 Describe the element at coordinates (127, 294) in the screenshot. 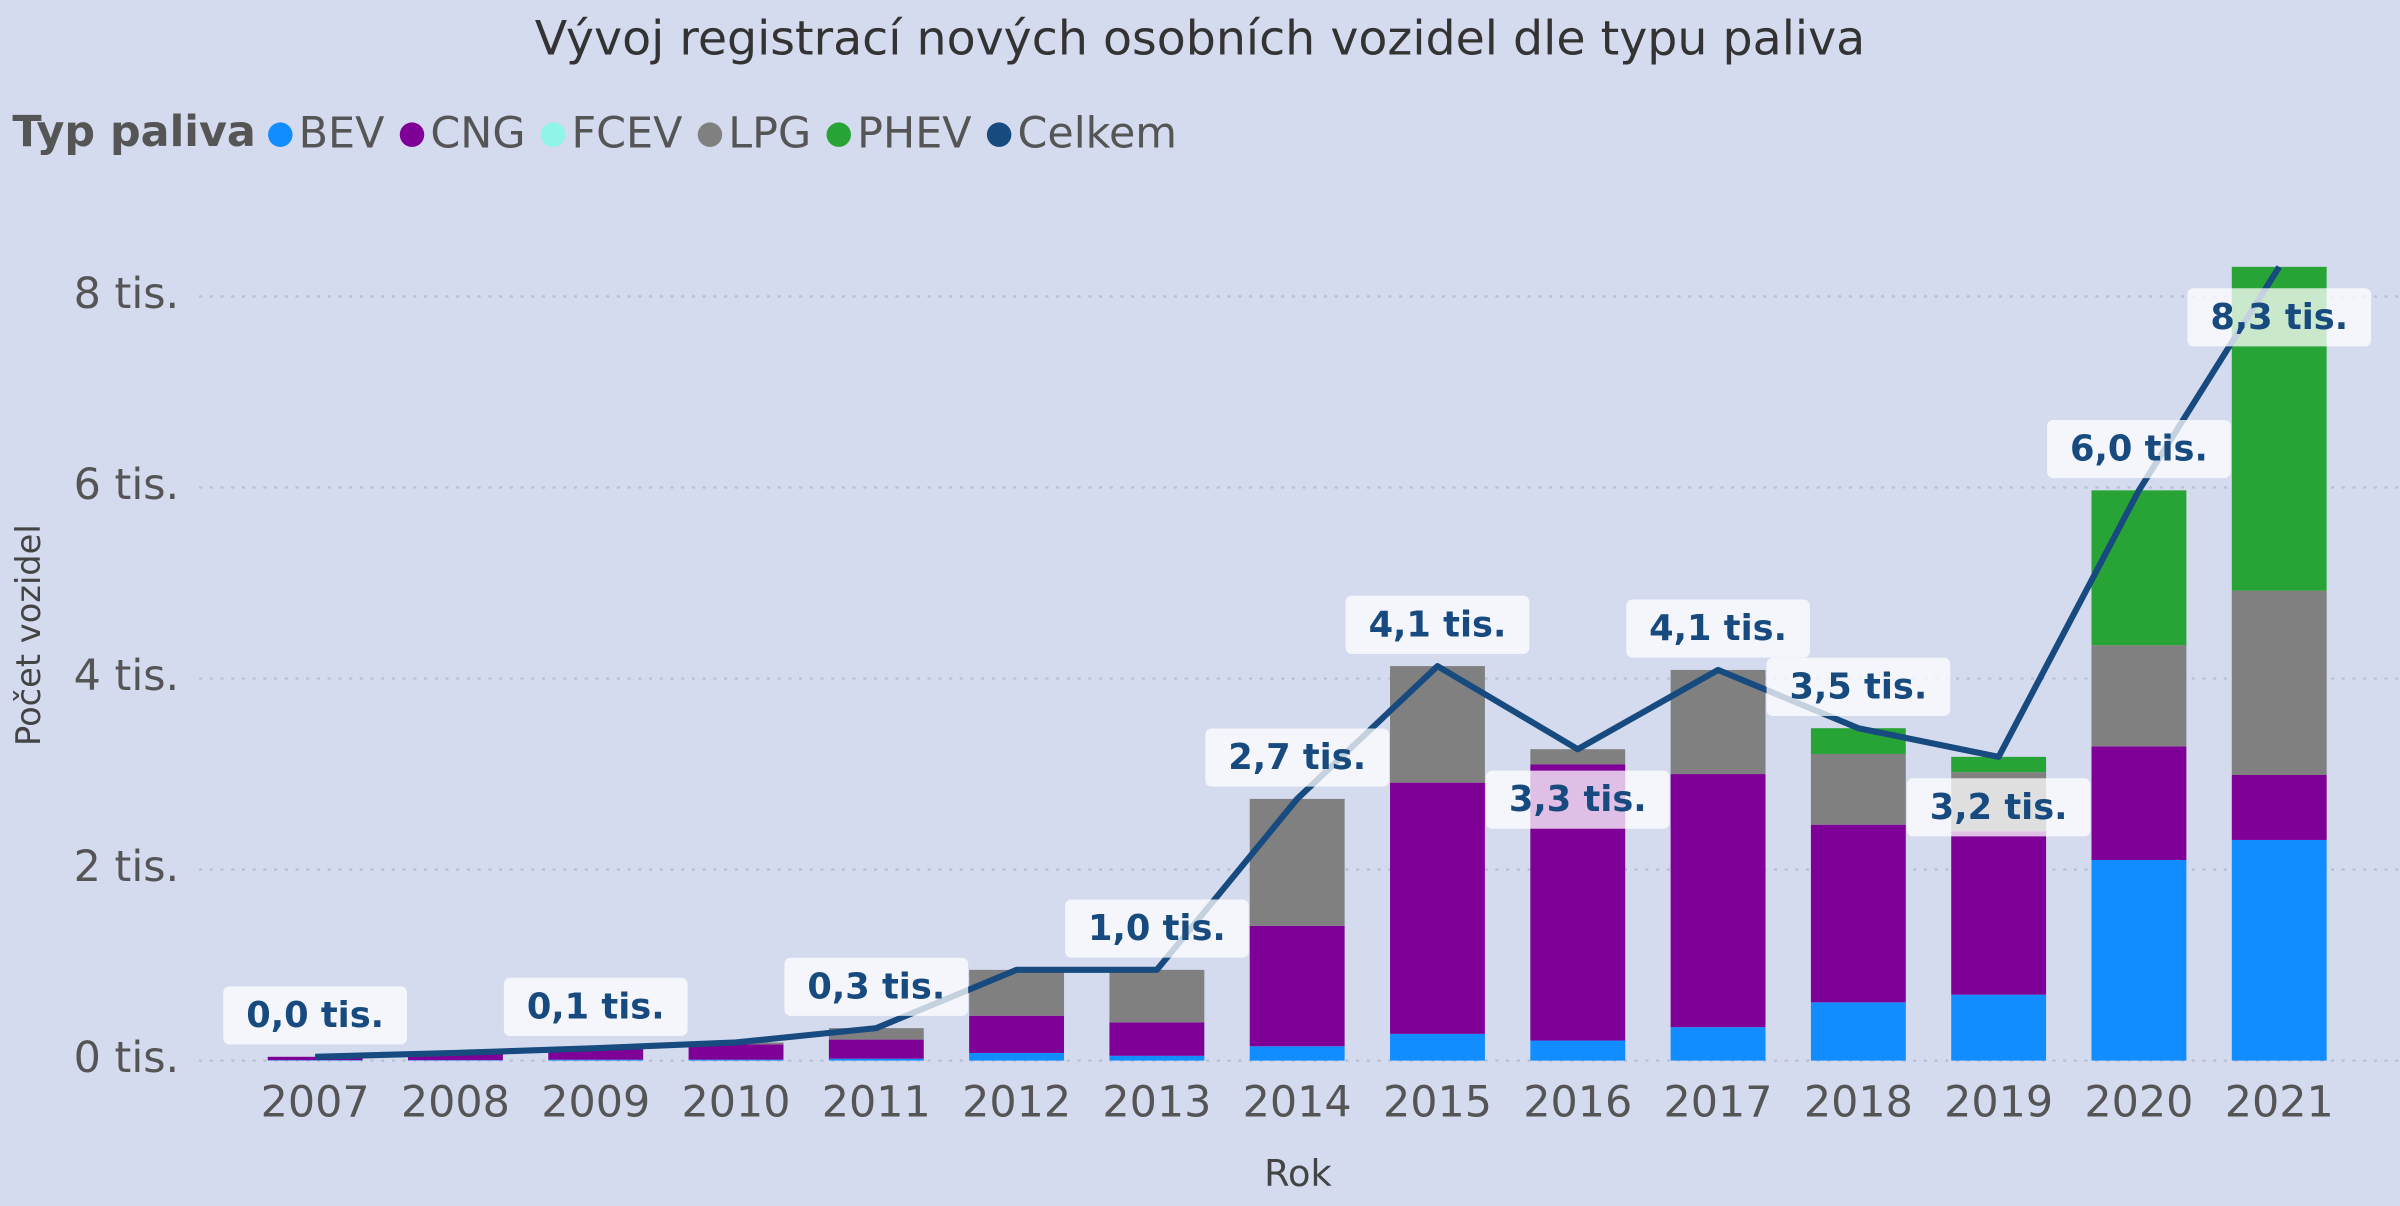

I see `y-tick-label: 8 tis.` at that location.